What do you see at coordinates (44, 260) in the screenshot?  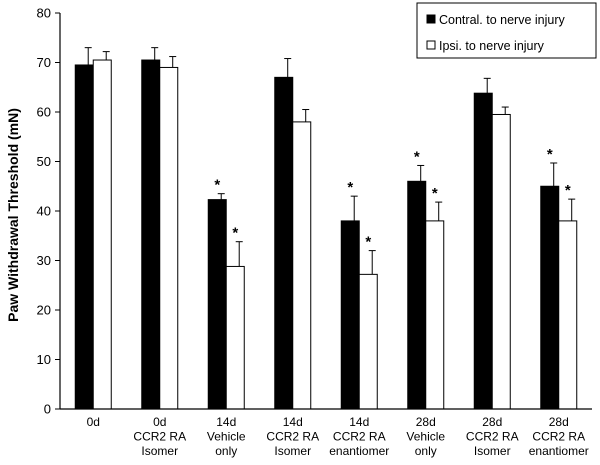 I see `y-tick-label: 30` at bounding box center [44, 260].